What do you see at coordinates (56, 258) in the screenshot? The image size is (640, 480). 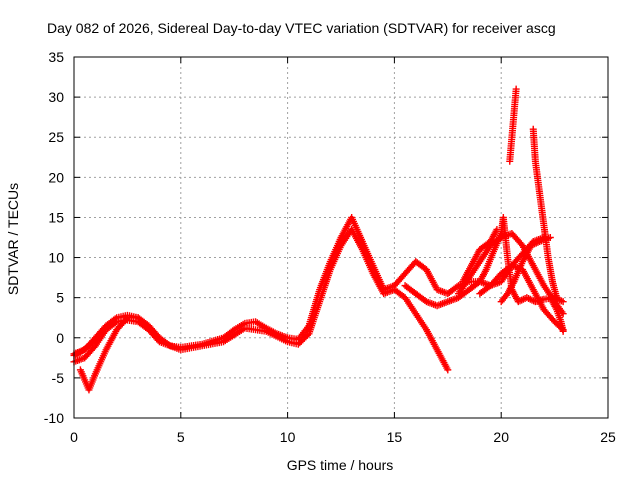 I see `y-tick-label: 10` at bounding box center [56, 258].